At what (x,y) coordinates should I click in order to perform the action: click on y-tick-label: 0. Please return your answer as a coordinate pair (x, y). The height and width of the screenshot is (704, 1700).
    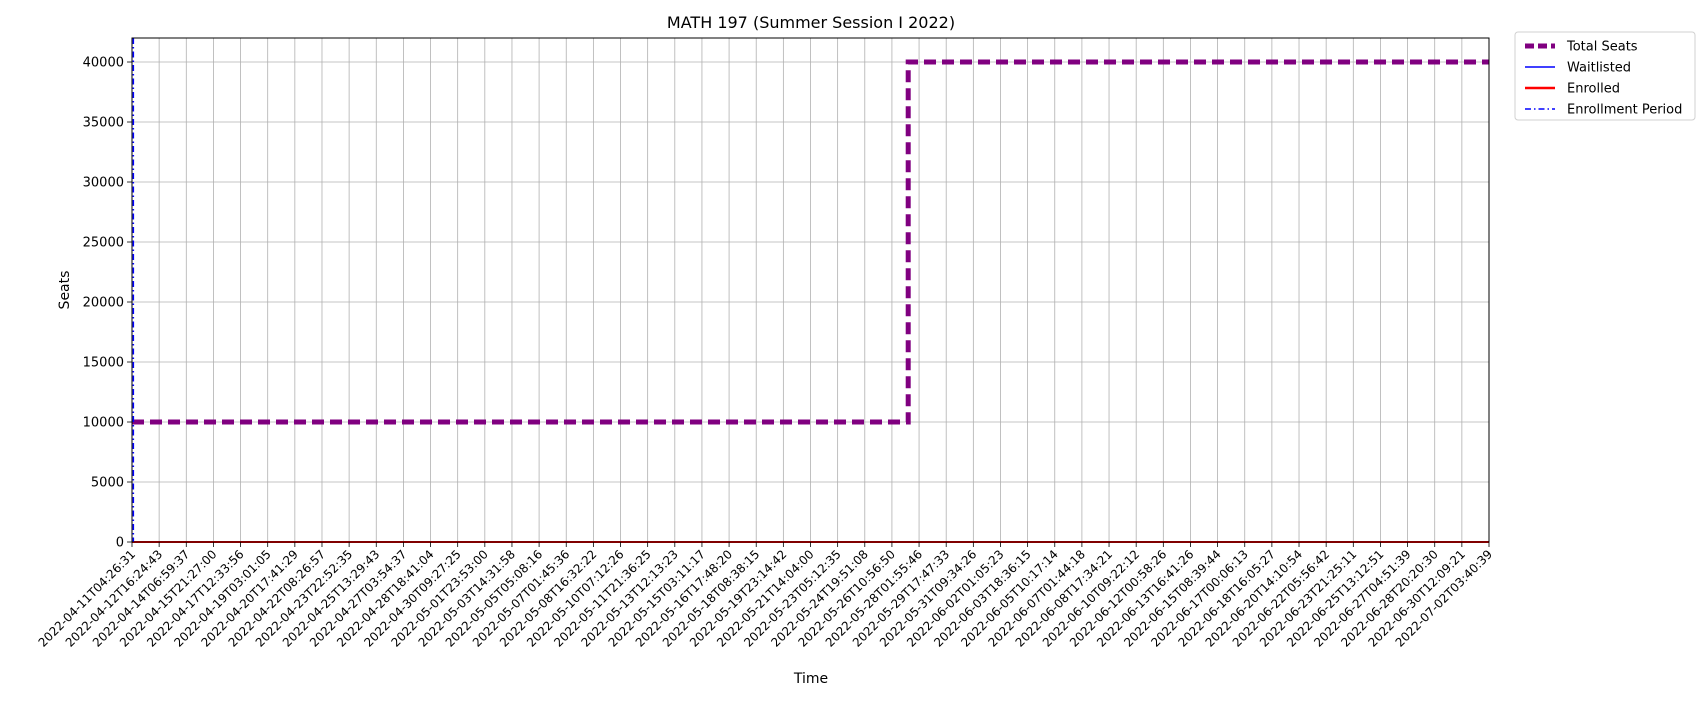
    Looking at the image, I should click on (120, 543).